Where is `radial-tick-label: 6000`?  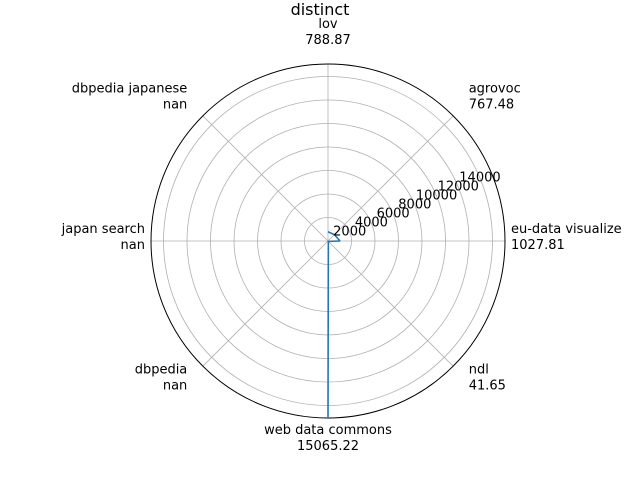 radial-tick-label: 6000 is located at coordinates (393, 214).